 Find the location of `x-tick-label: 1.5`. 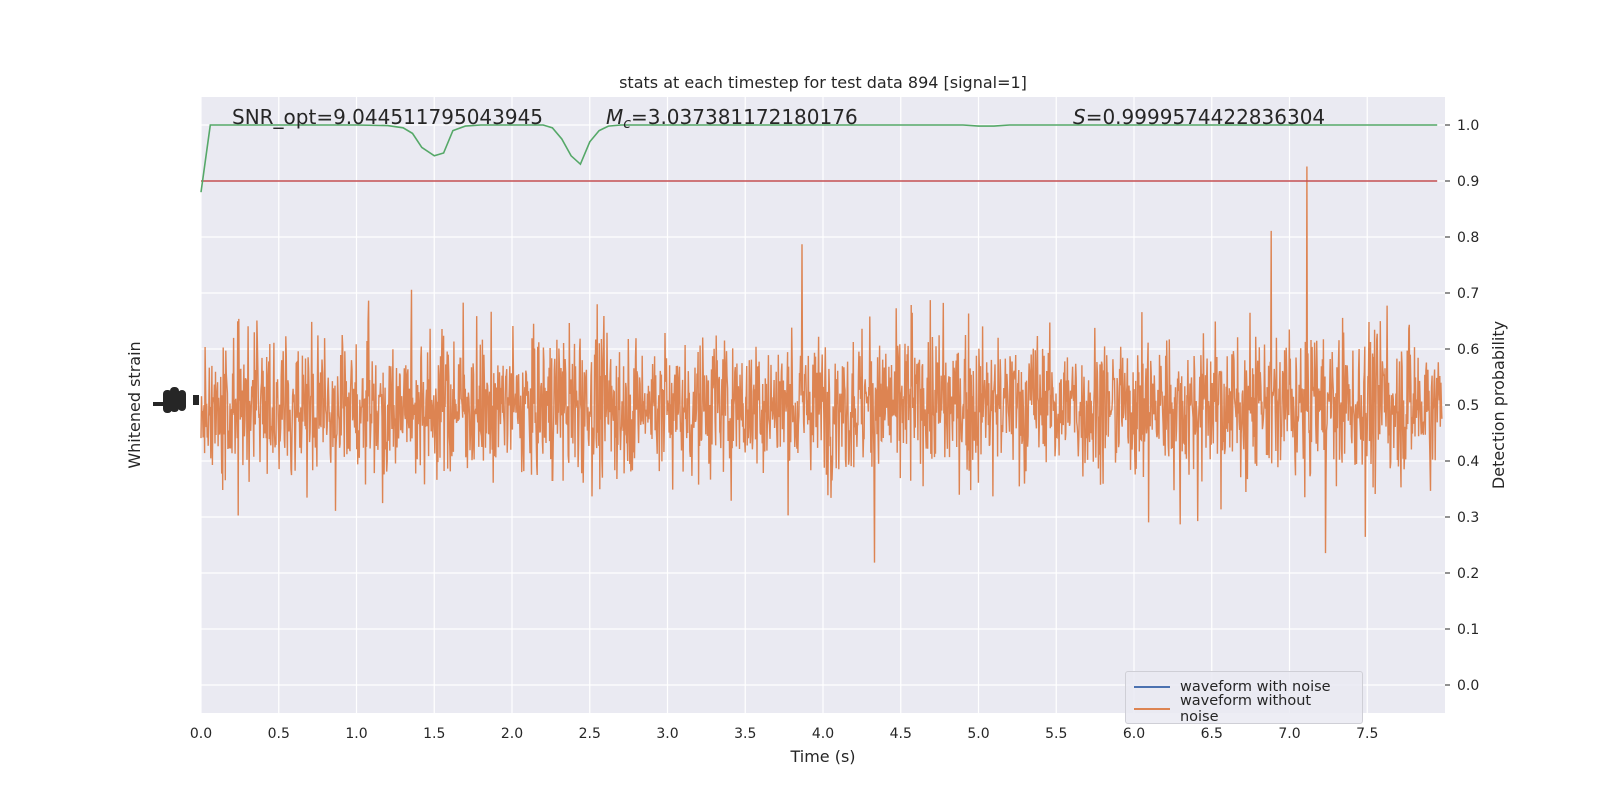

x-tick-label: 1.5 is located at coordinates (434, 734).